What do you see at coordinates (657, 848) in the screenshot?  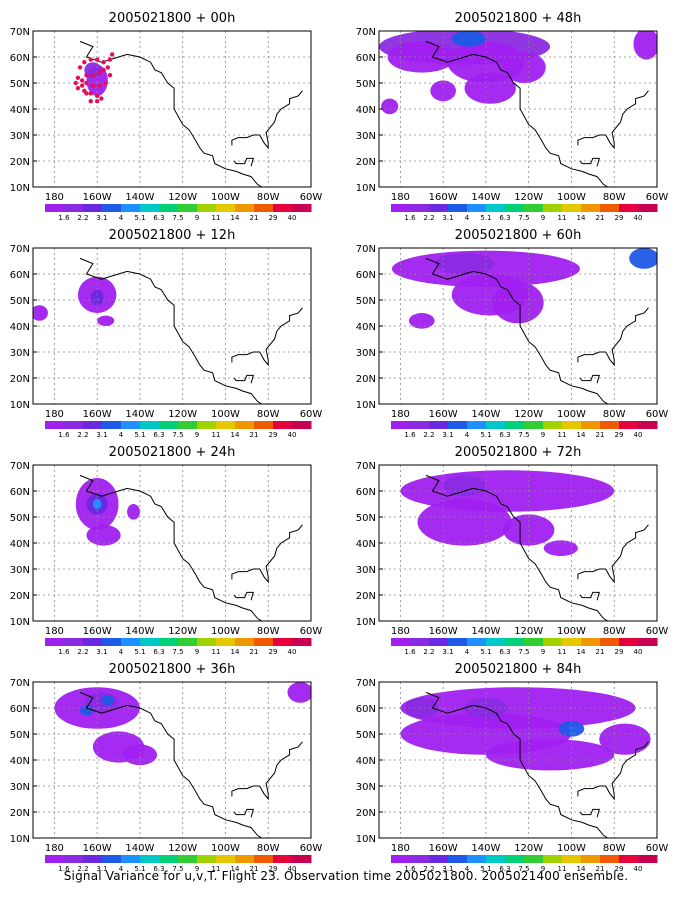 I see `lon-label: 60W` at bounding box center [657, 848].